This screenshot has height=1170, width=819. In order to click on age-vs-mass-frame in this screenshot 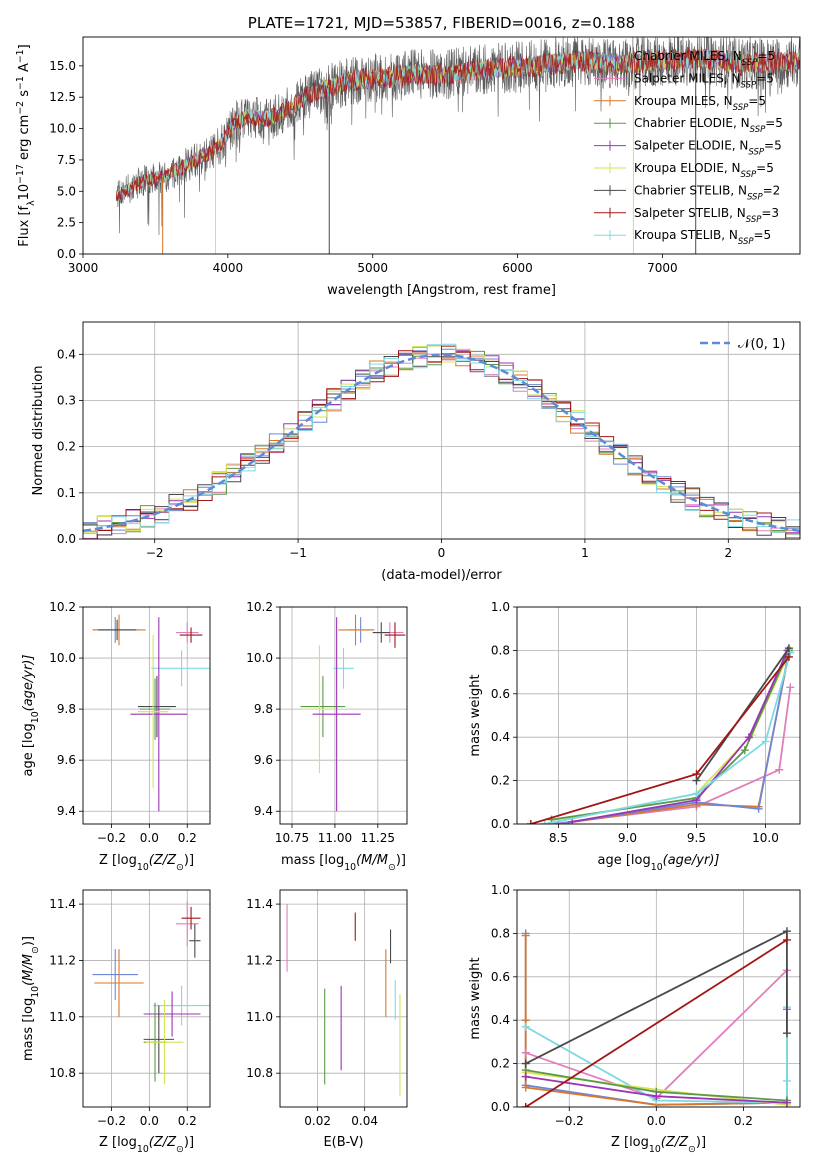, I will do `click(343, 715)`.